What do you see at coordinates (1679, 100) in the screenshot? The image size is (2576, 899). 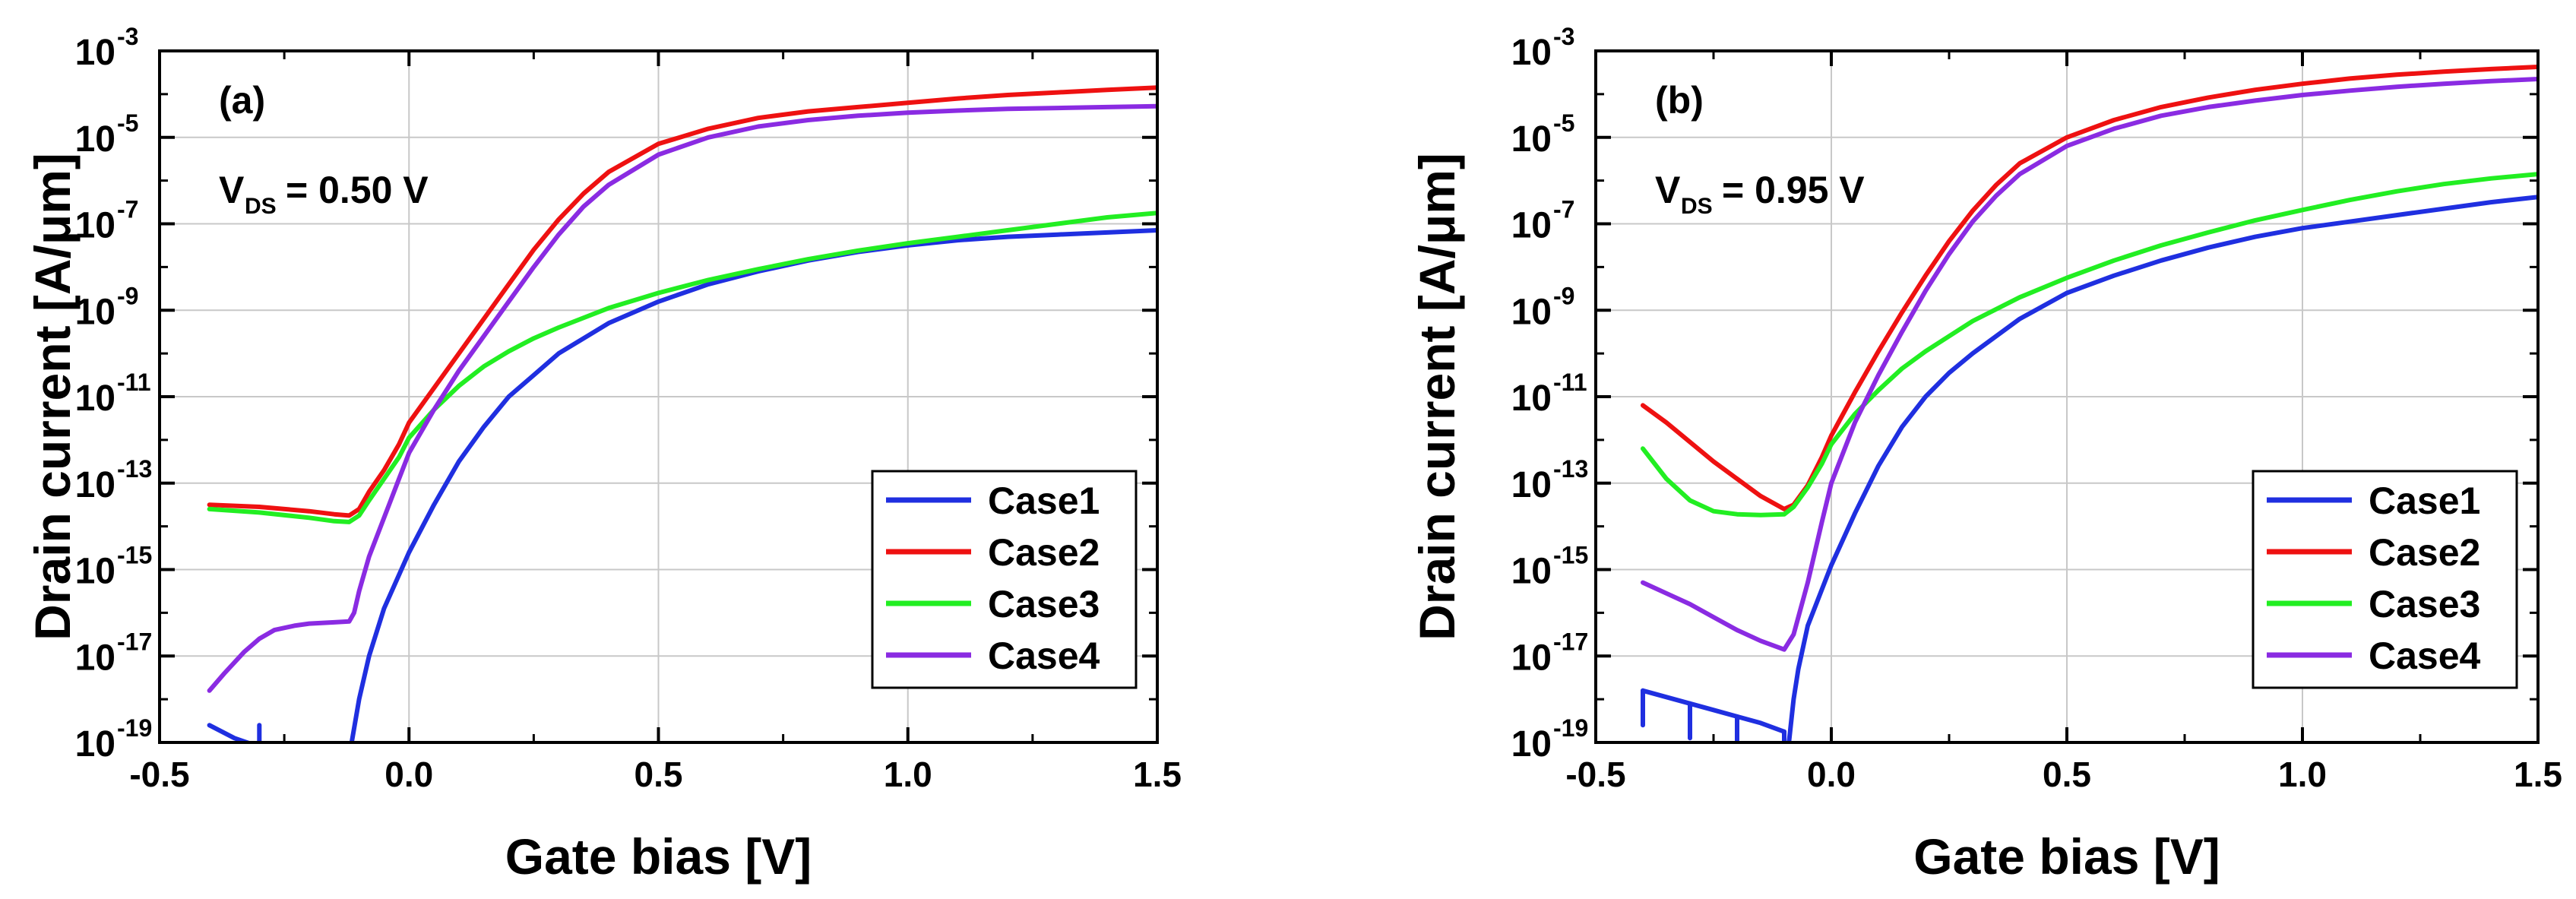 I see `panel-label: (b)` at bounding box center [1679, 100].